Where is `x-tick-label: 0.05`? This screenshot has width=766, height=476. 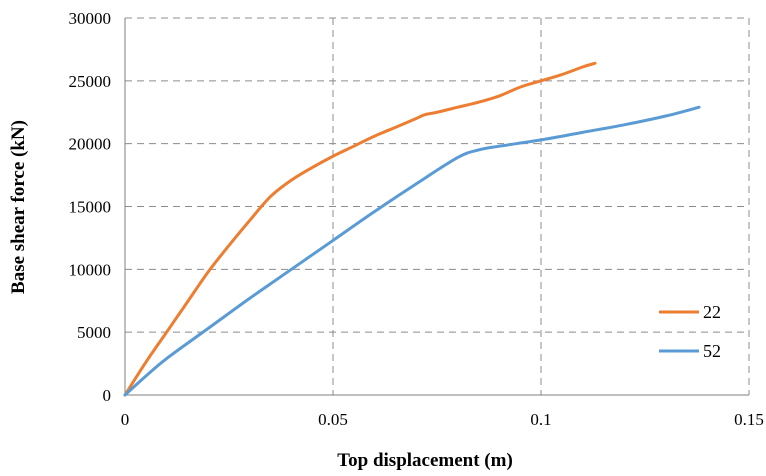
x-tick-label: 0.05 is located at coordinates (333, 419).